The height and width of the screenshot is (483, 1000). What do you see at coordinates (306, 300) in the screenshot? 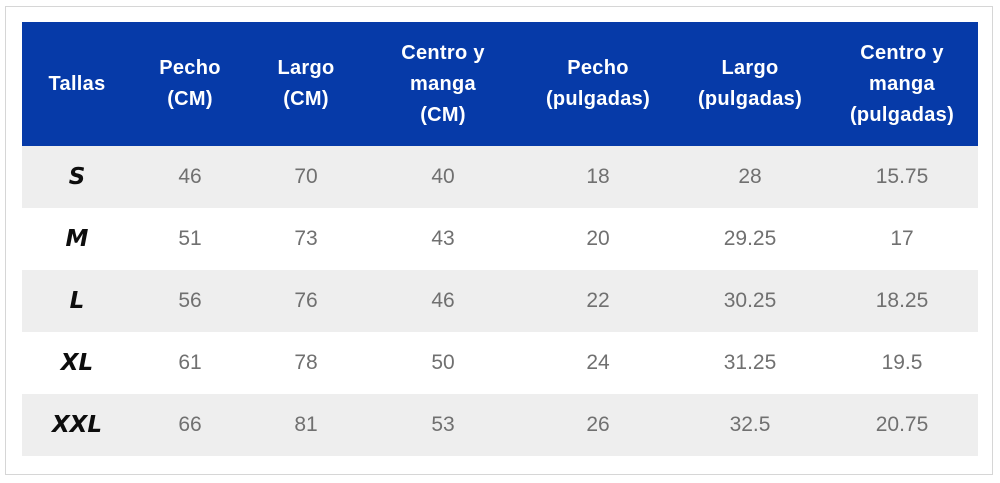
I see `largo-cm-value: 76` at bounding box center [306, 300].